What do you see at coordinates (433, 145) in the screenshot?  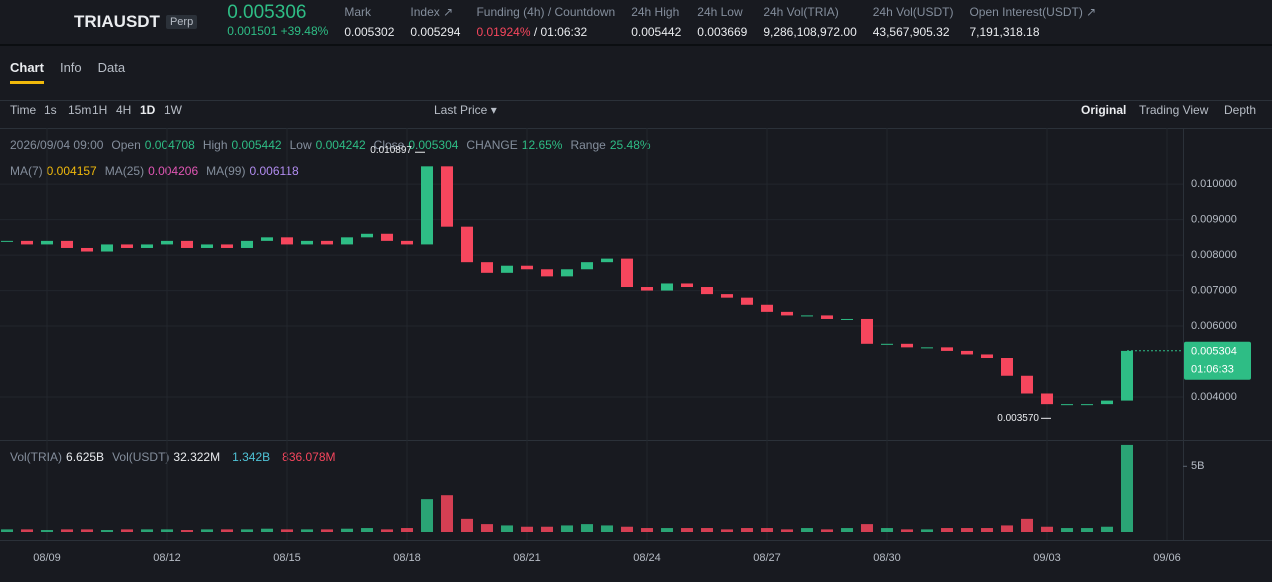 I see `ohlc-value: 0.005304` at bounding box center [433, 145].